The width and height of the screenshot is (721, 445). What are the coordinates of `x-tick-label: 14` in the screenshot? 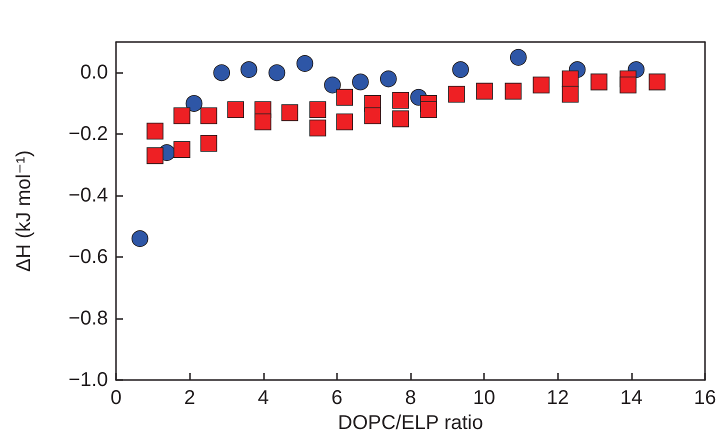 It's located at (631, 398).